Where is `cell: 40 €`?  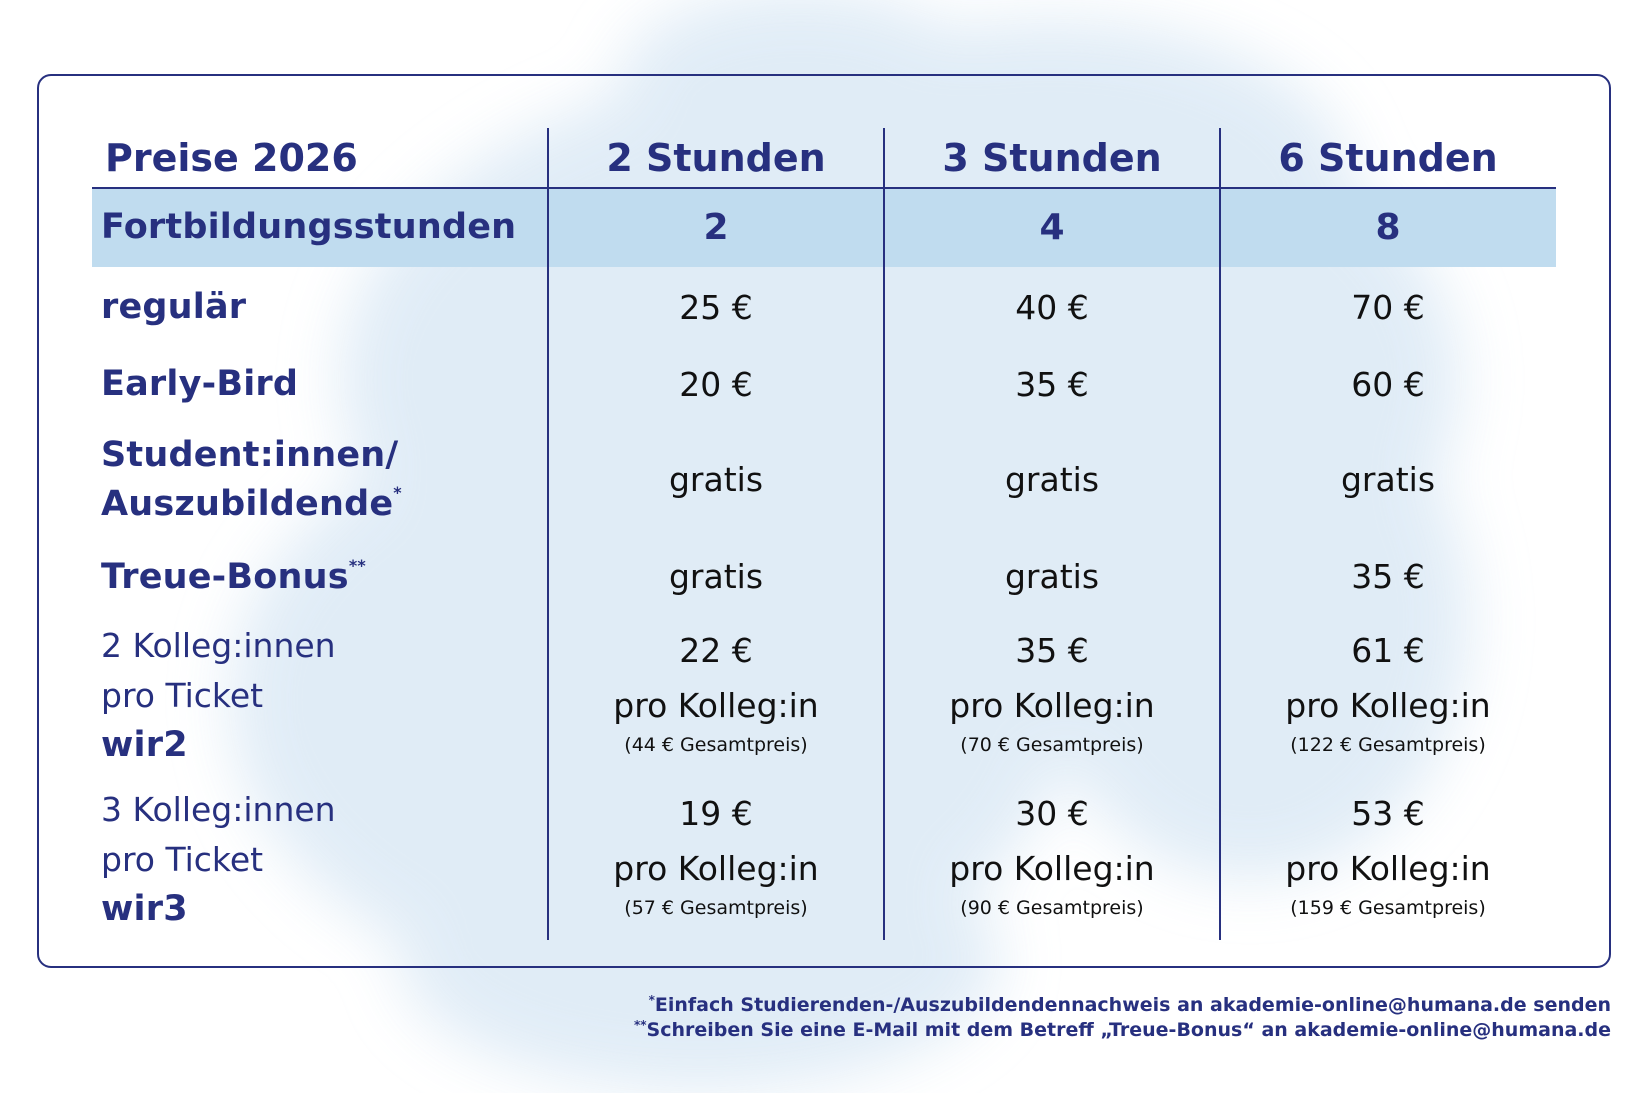 cell: 40 € is located at coordinates (1052, 307).